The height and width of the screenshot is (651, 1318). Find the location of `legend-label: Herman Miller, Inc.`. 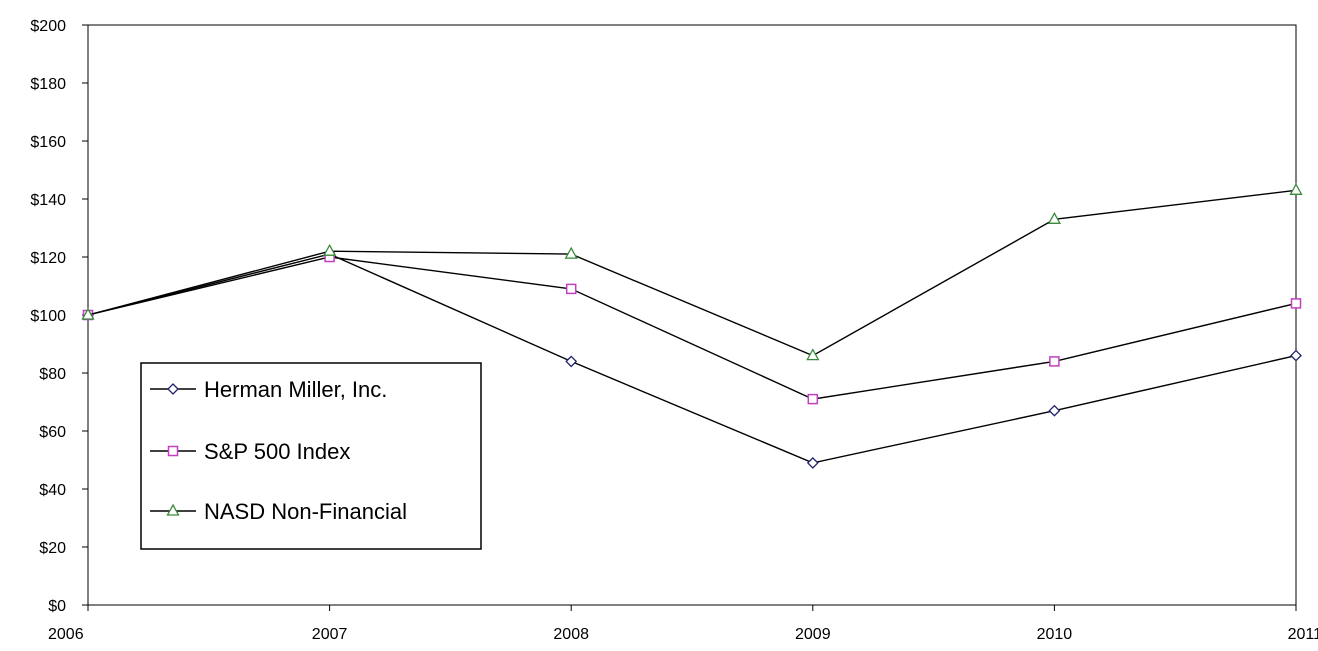

legend-label: Herman Miller, Inc. is located at coordinates (295, 389).